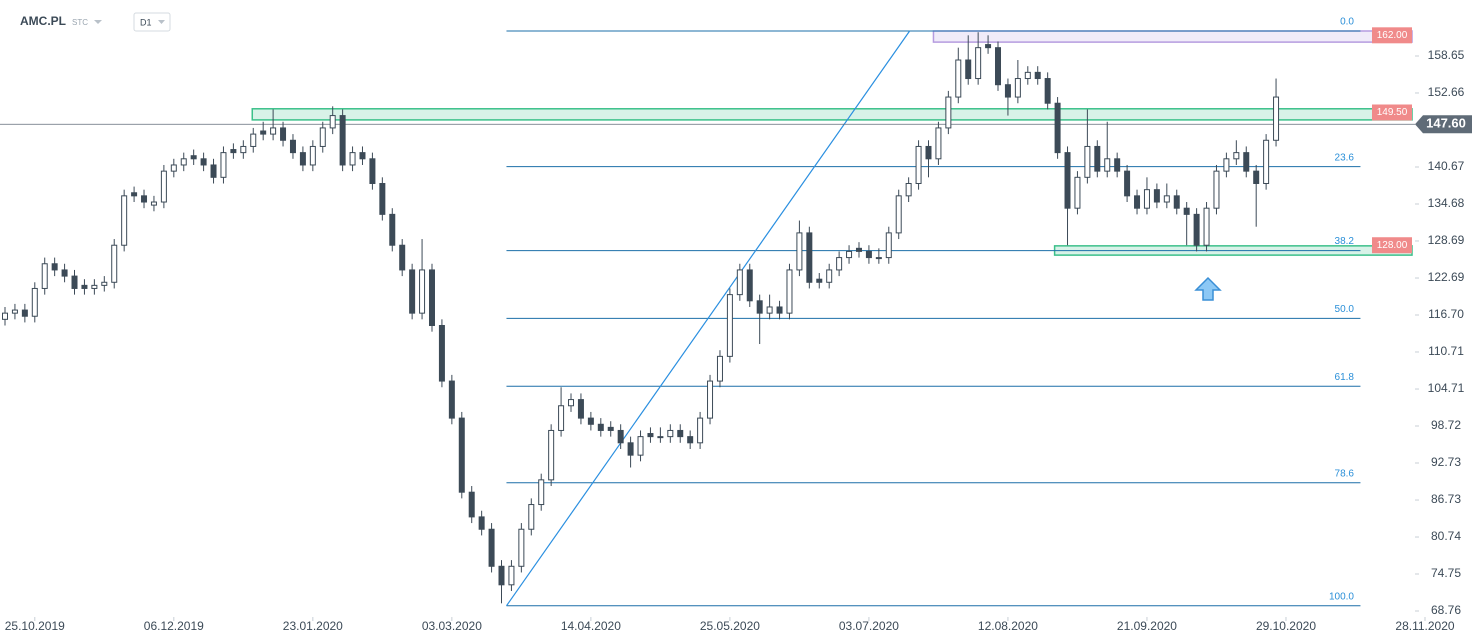 The height and width of the screenshot is (643, 1482). I want to click on y-tick-label: 158.65, so click(1446, 55).